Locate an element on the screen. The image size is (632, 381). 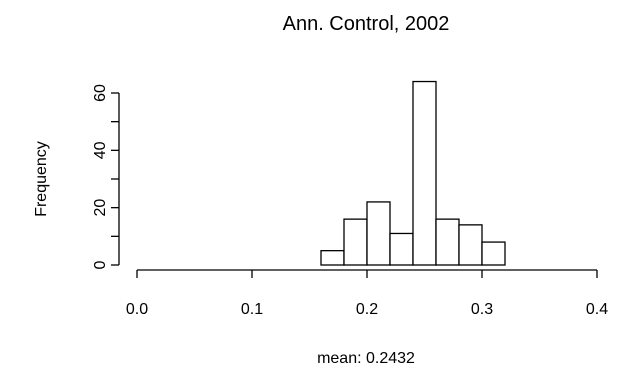
y-axis: 0 20 40 60 is located at coordinates (106, 176).